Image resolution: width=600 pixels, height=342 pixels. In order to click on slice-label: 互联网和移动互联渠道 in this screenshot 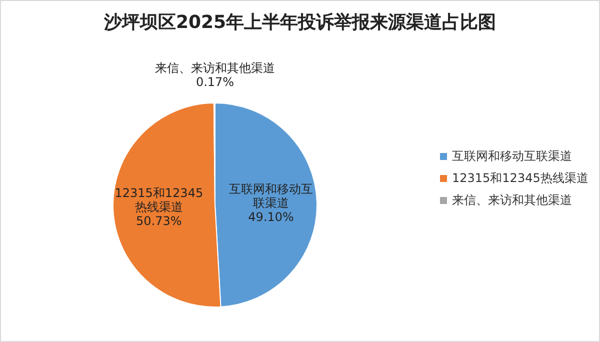, I will do `click(271, 196)`.